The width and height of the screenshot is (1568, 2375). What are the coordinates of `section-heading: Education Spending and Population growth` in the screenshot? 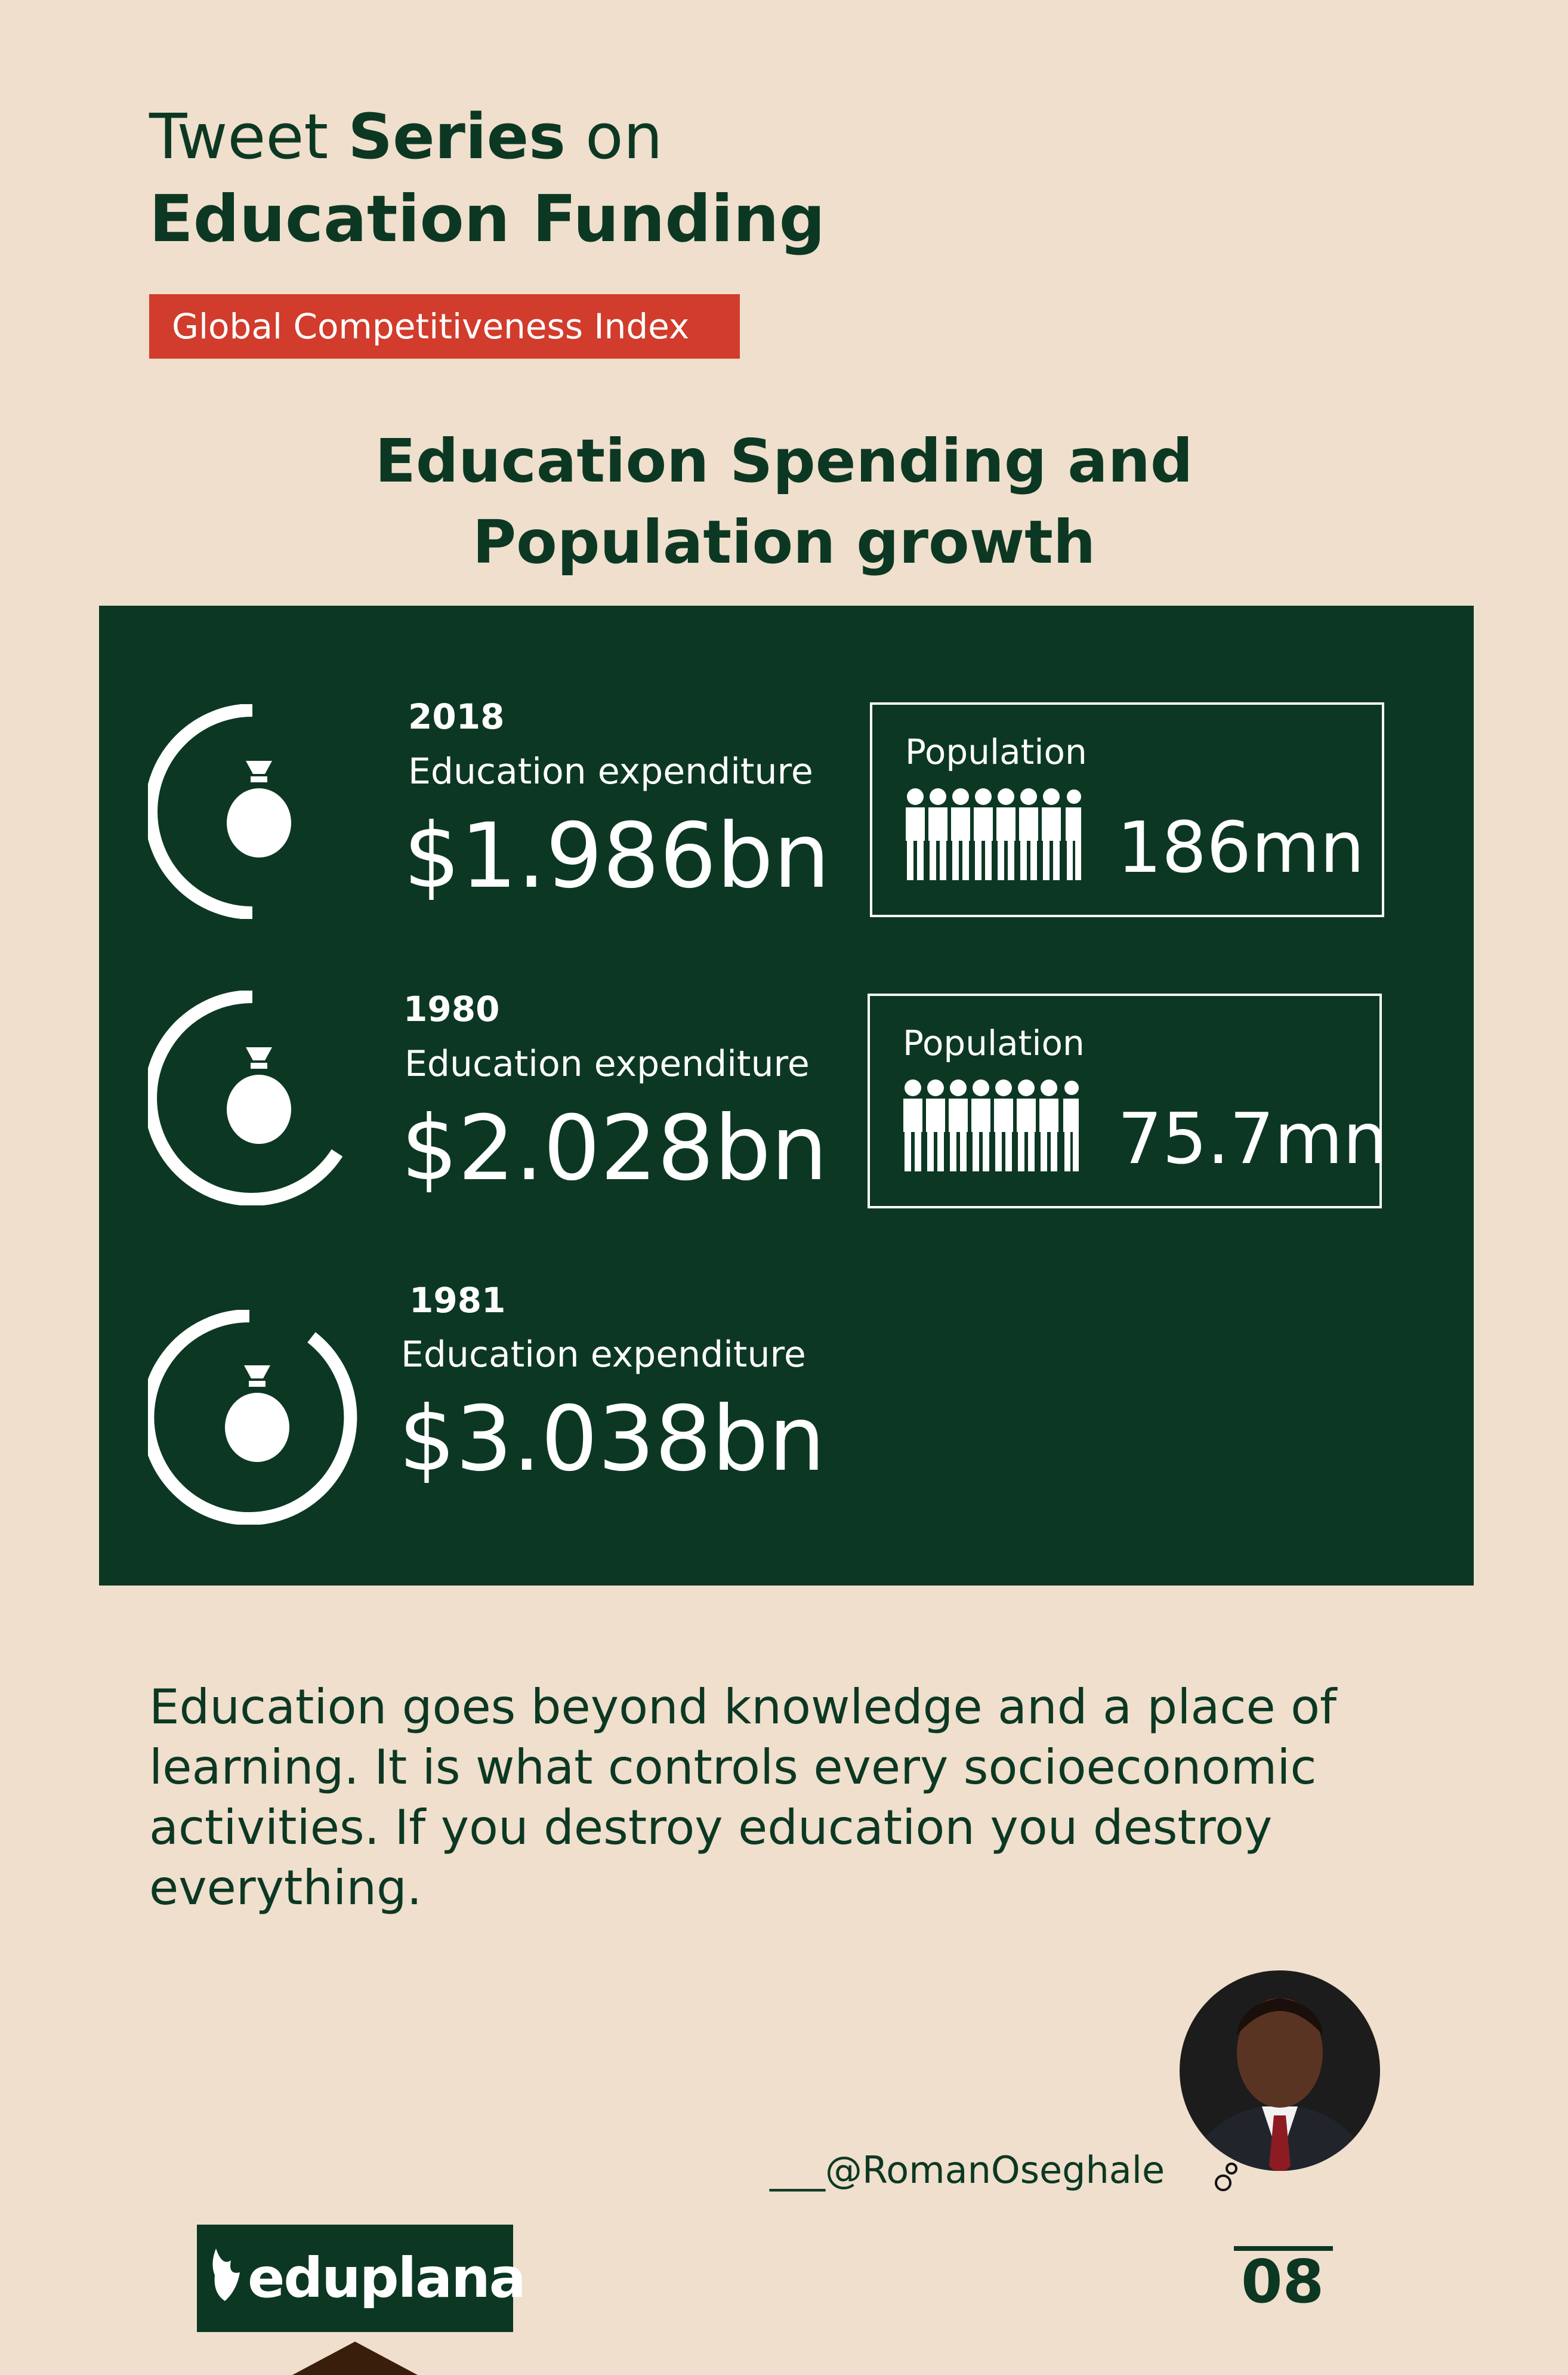 It's located at (784, 501).